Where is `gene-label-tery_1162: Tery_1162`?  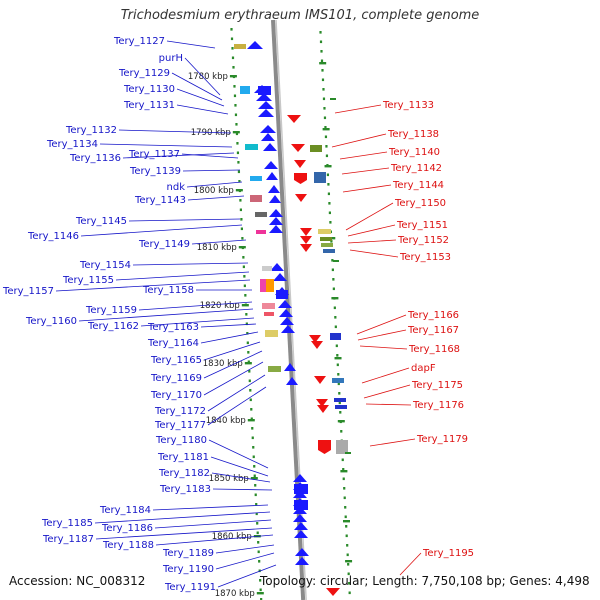 gene-label-tery_1162: Tery_1162 is located at coordinates (113, 326).